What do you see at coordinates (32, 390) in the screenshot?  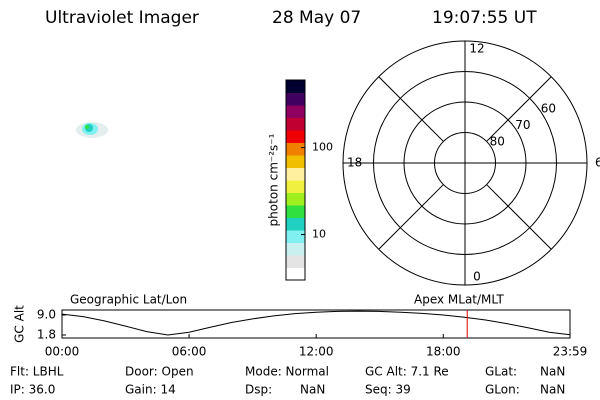 I see `info-field: IP: 36.0` at bounding box center [32, 390].